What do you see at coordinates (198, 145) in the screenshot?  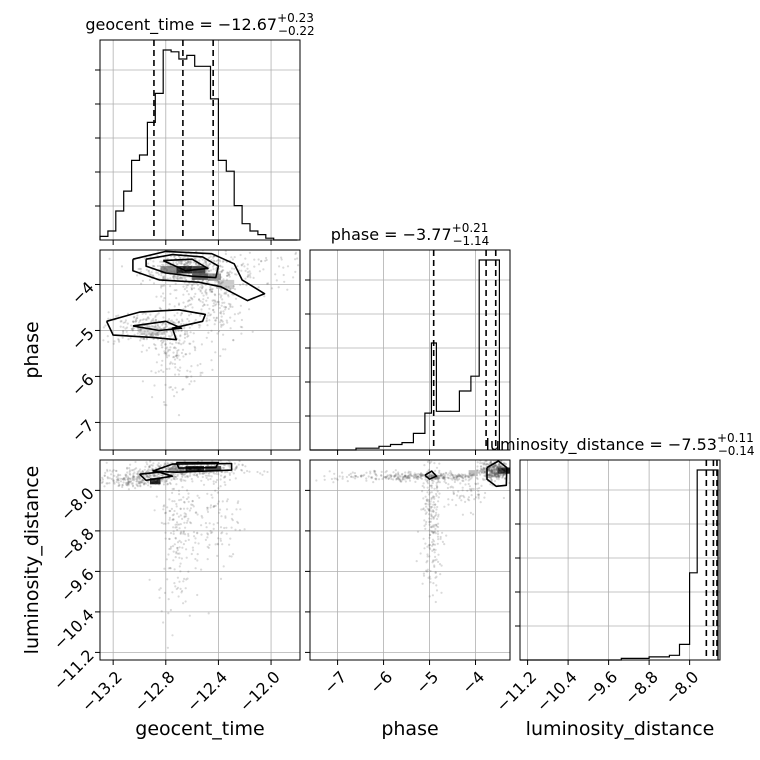 I see `histogram-geocent_time` at bounding box center [198, 145].